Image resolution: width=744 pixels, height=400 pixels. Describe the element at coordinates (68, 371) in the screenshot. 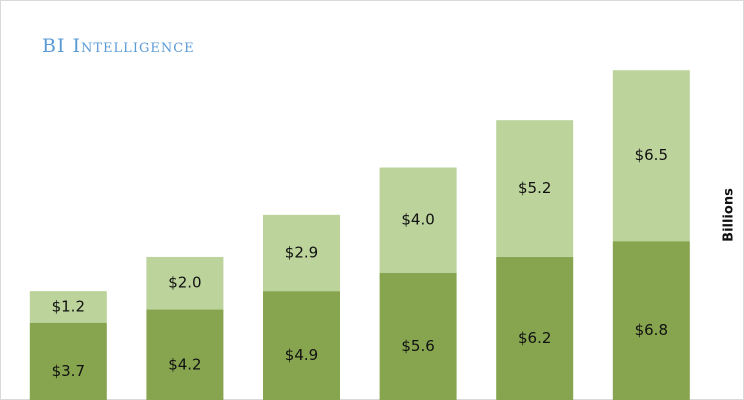

I see `value-label: $3.7` at that location.